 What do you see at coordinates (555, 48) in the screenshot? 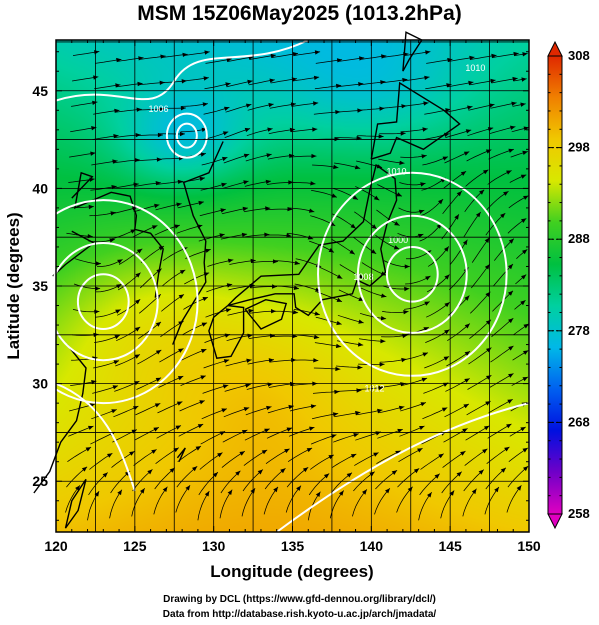
I see `colorbar-max-arrow` at bounding box center [555, 48].